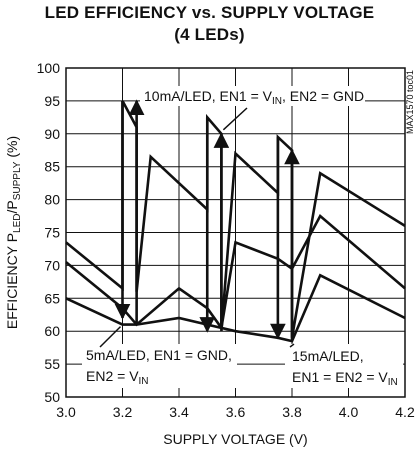  What do you see at coordinates (52, 364) in the screenshot?
I see `y-tick-label: 55` at bounding box center [52, 364].